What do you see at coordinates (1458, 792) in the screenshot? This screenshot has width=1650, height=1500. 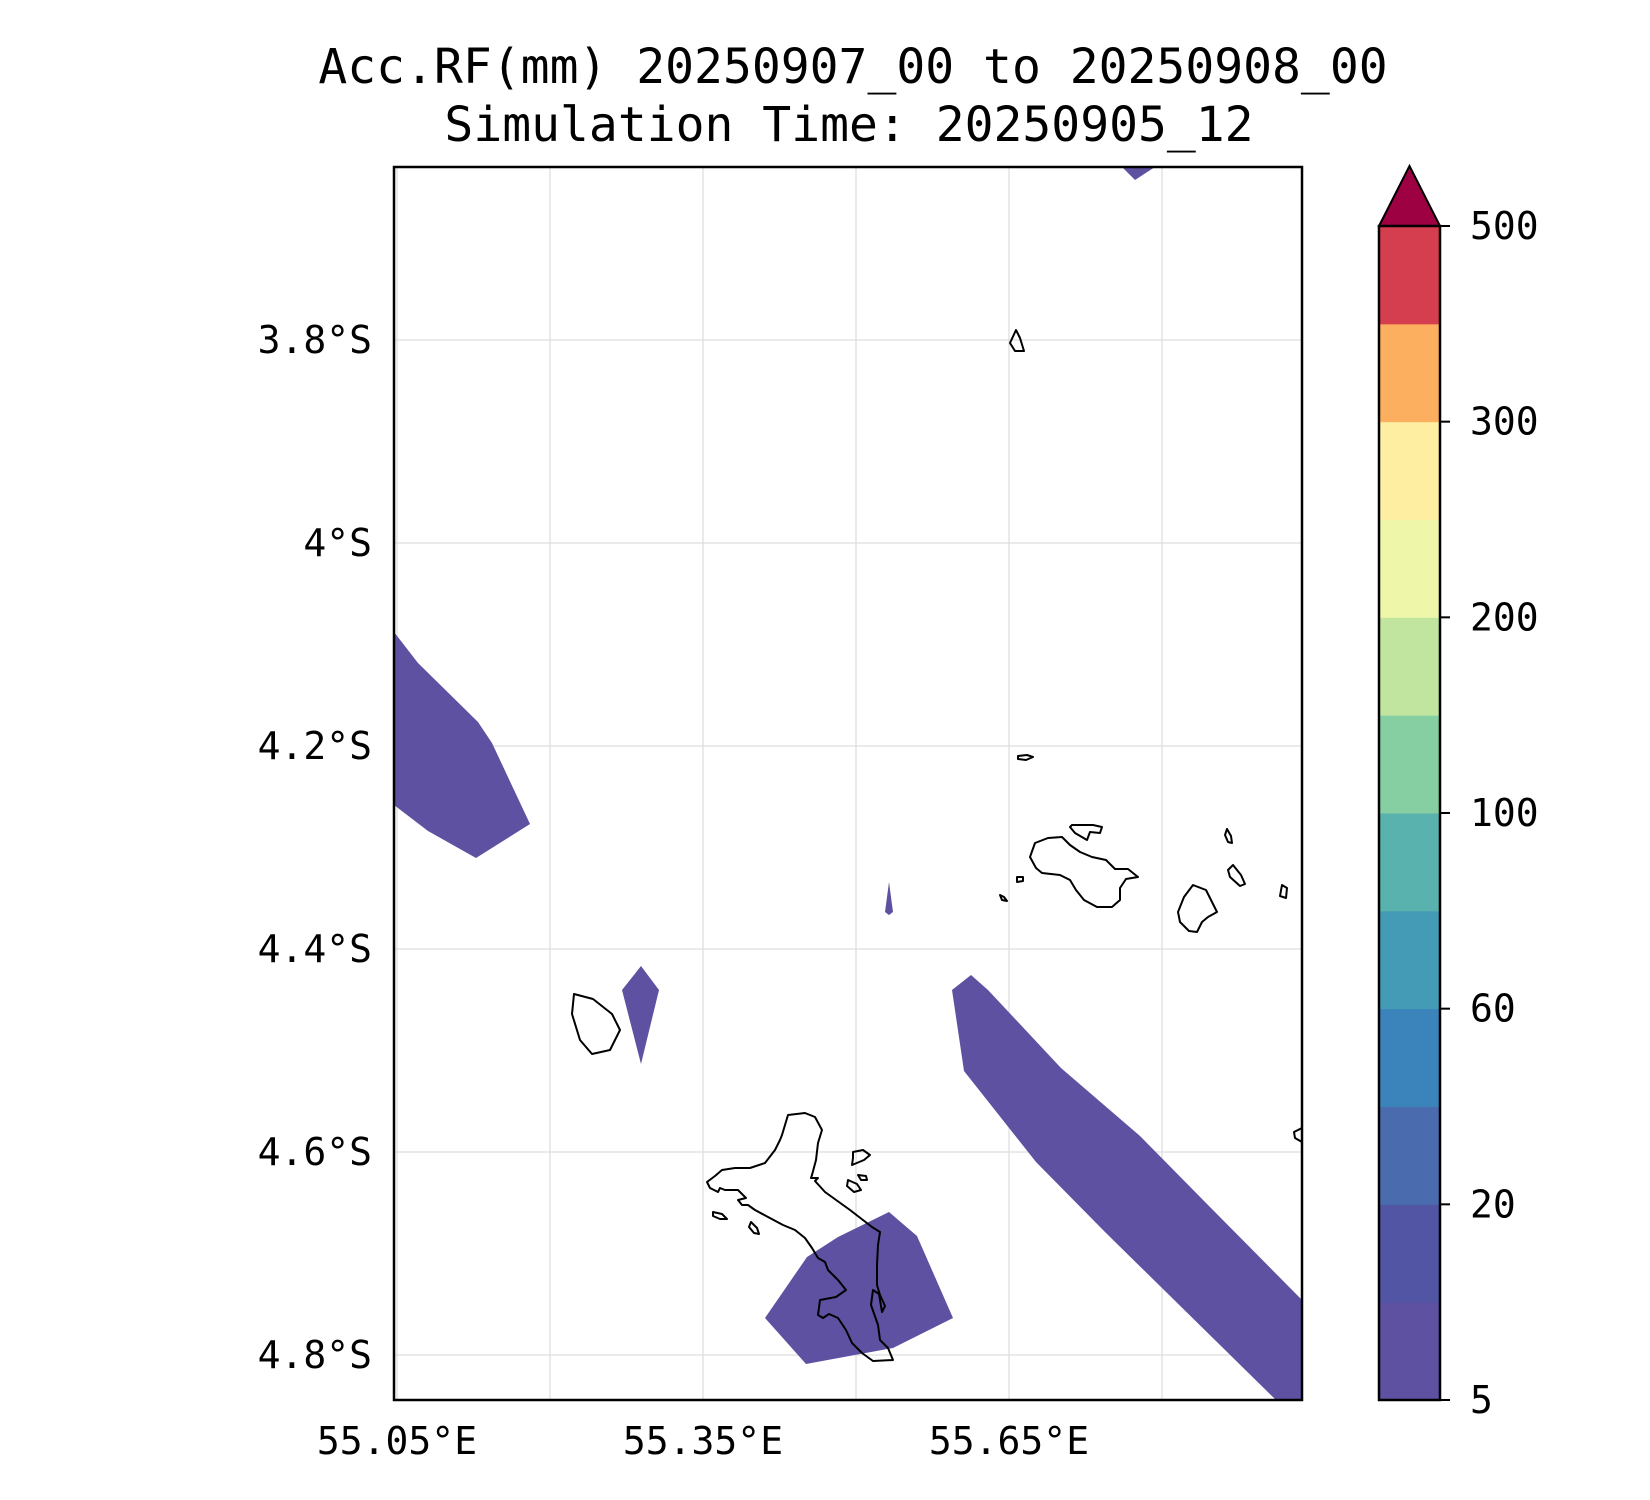 I see `colorbar: 5 20 60 100 200 300 500` at bounding box center [1458, 792].